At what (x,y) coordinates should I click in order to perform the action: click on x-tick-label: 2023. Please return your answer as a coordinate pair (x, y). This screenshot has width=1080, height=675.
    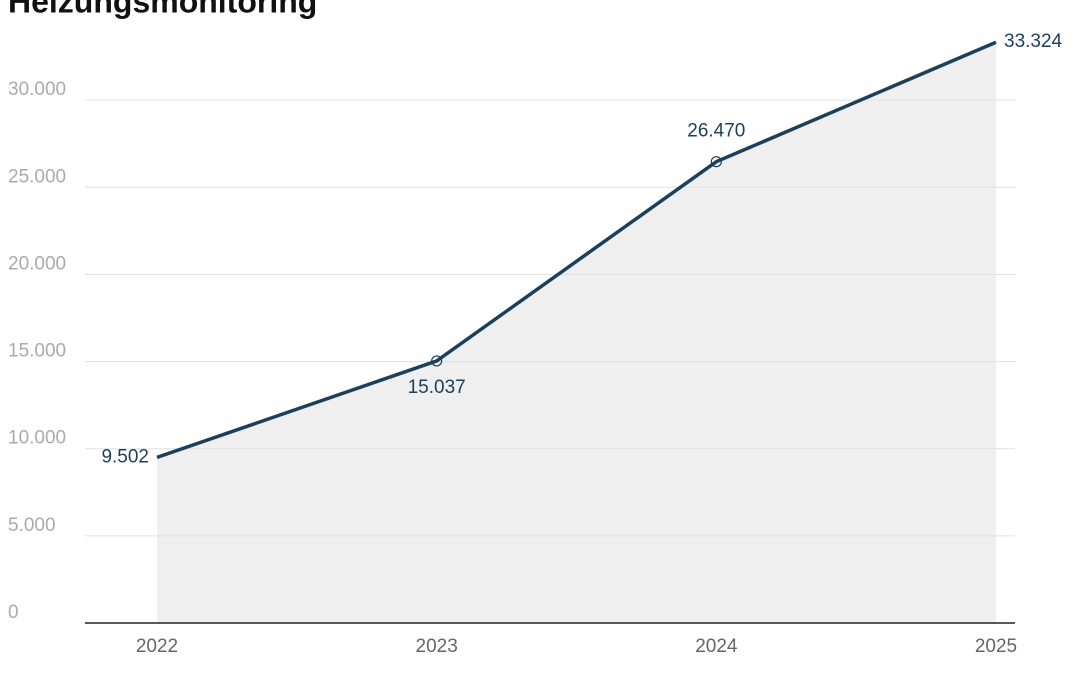
    Looking at the image, I should click on (437, 646).